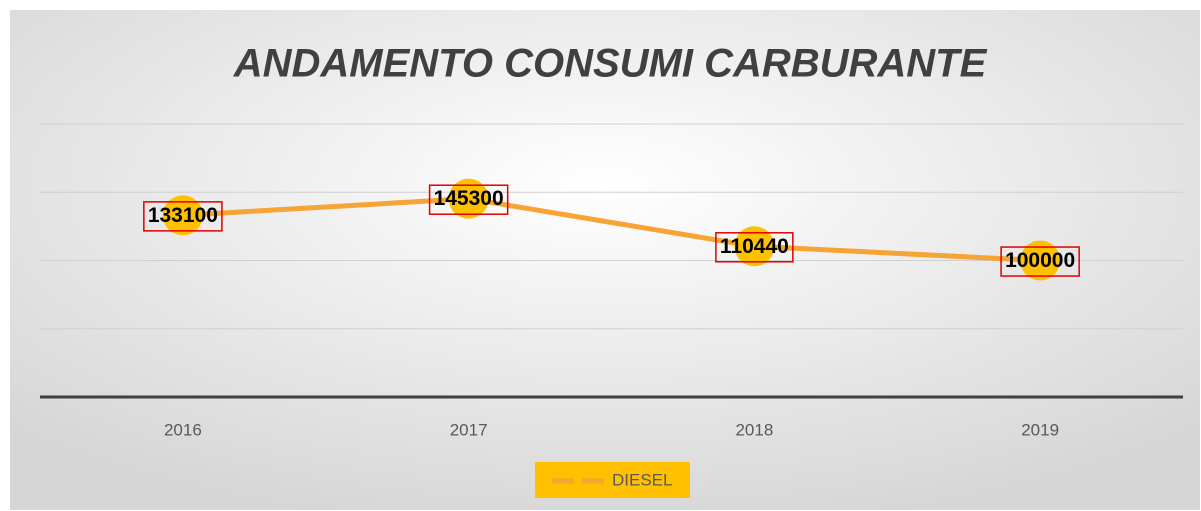 This screenshot has height=511, width=1201. What do you see at coordinates (610, 64) in the screenshot?
I see `chart-title: ANDAMENTO CONSUMI CARBURANTE` at bounding box center [610, 64].